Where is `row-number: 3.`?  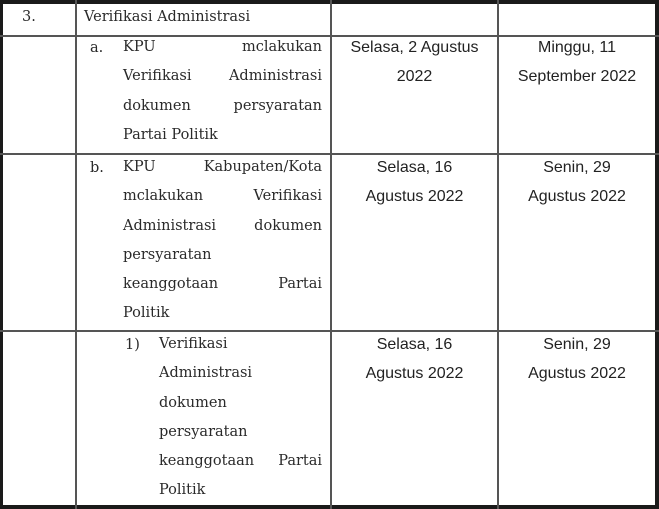
row-number: 3. is located at coordinates (29, 17).